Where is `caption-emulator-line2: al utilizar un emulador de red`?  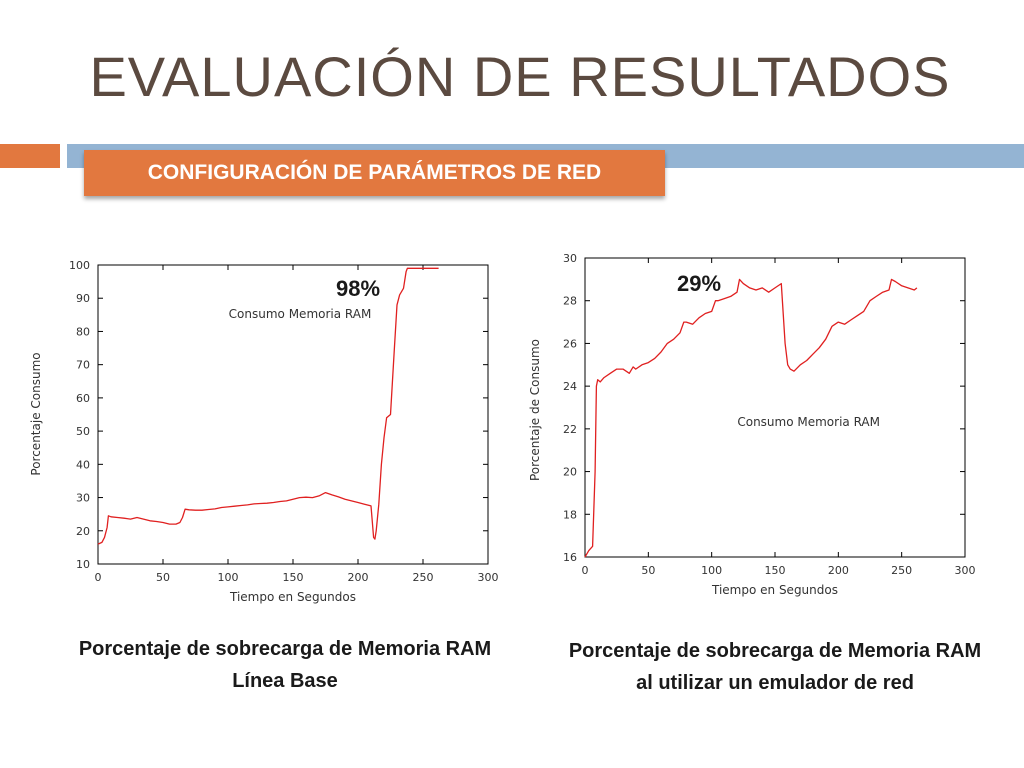 caption-emulator-line2: al utilizar un emulador de red is located at coordinates (775, 683).